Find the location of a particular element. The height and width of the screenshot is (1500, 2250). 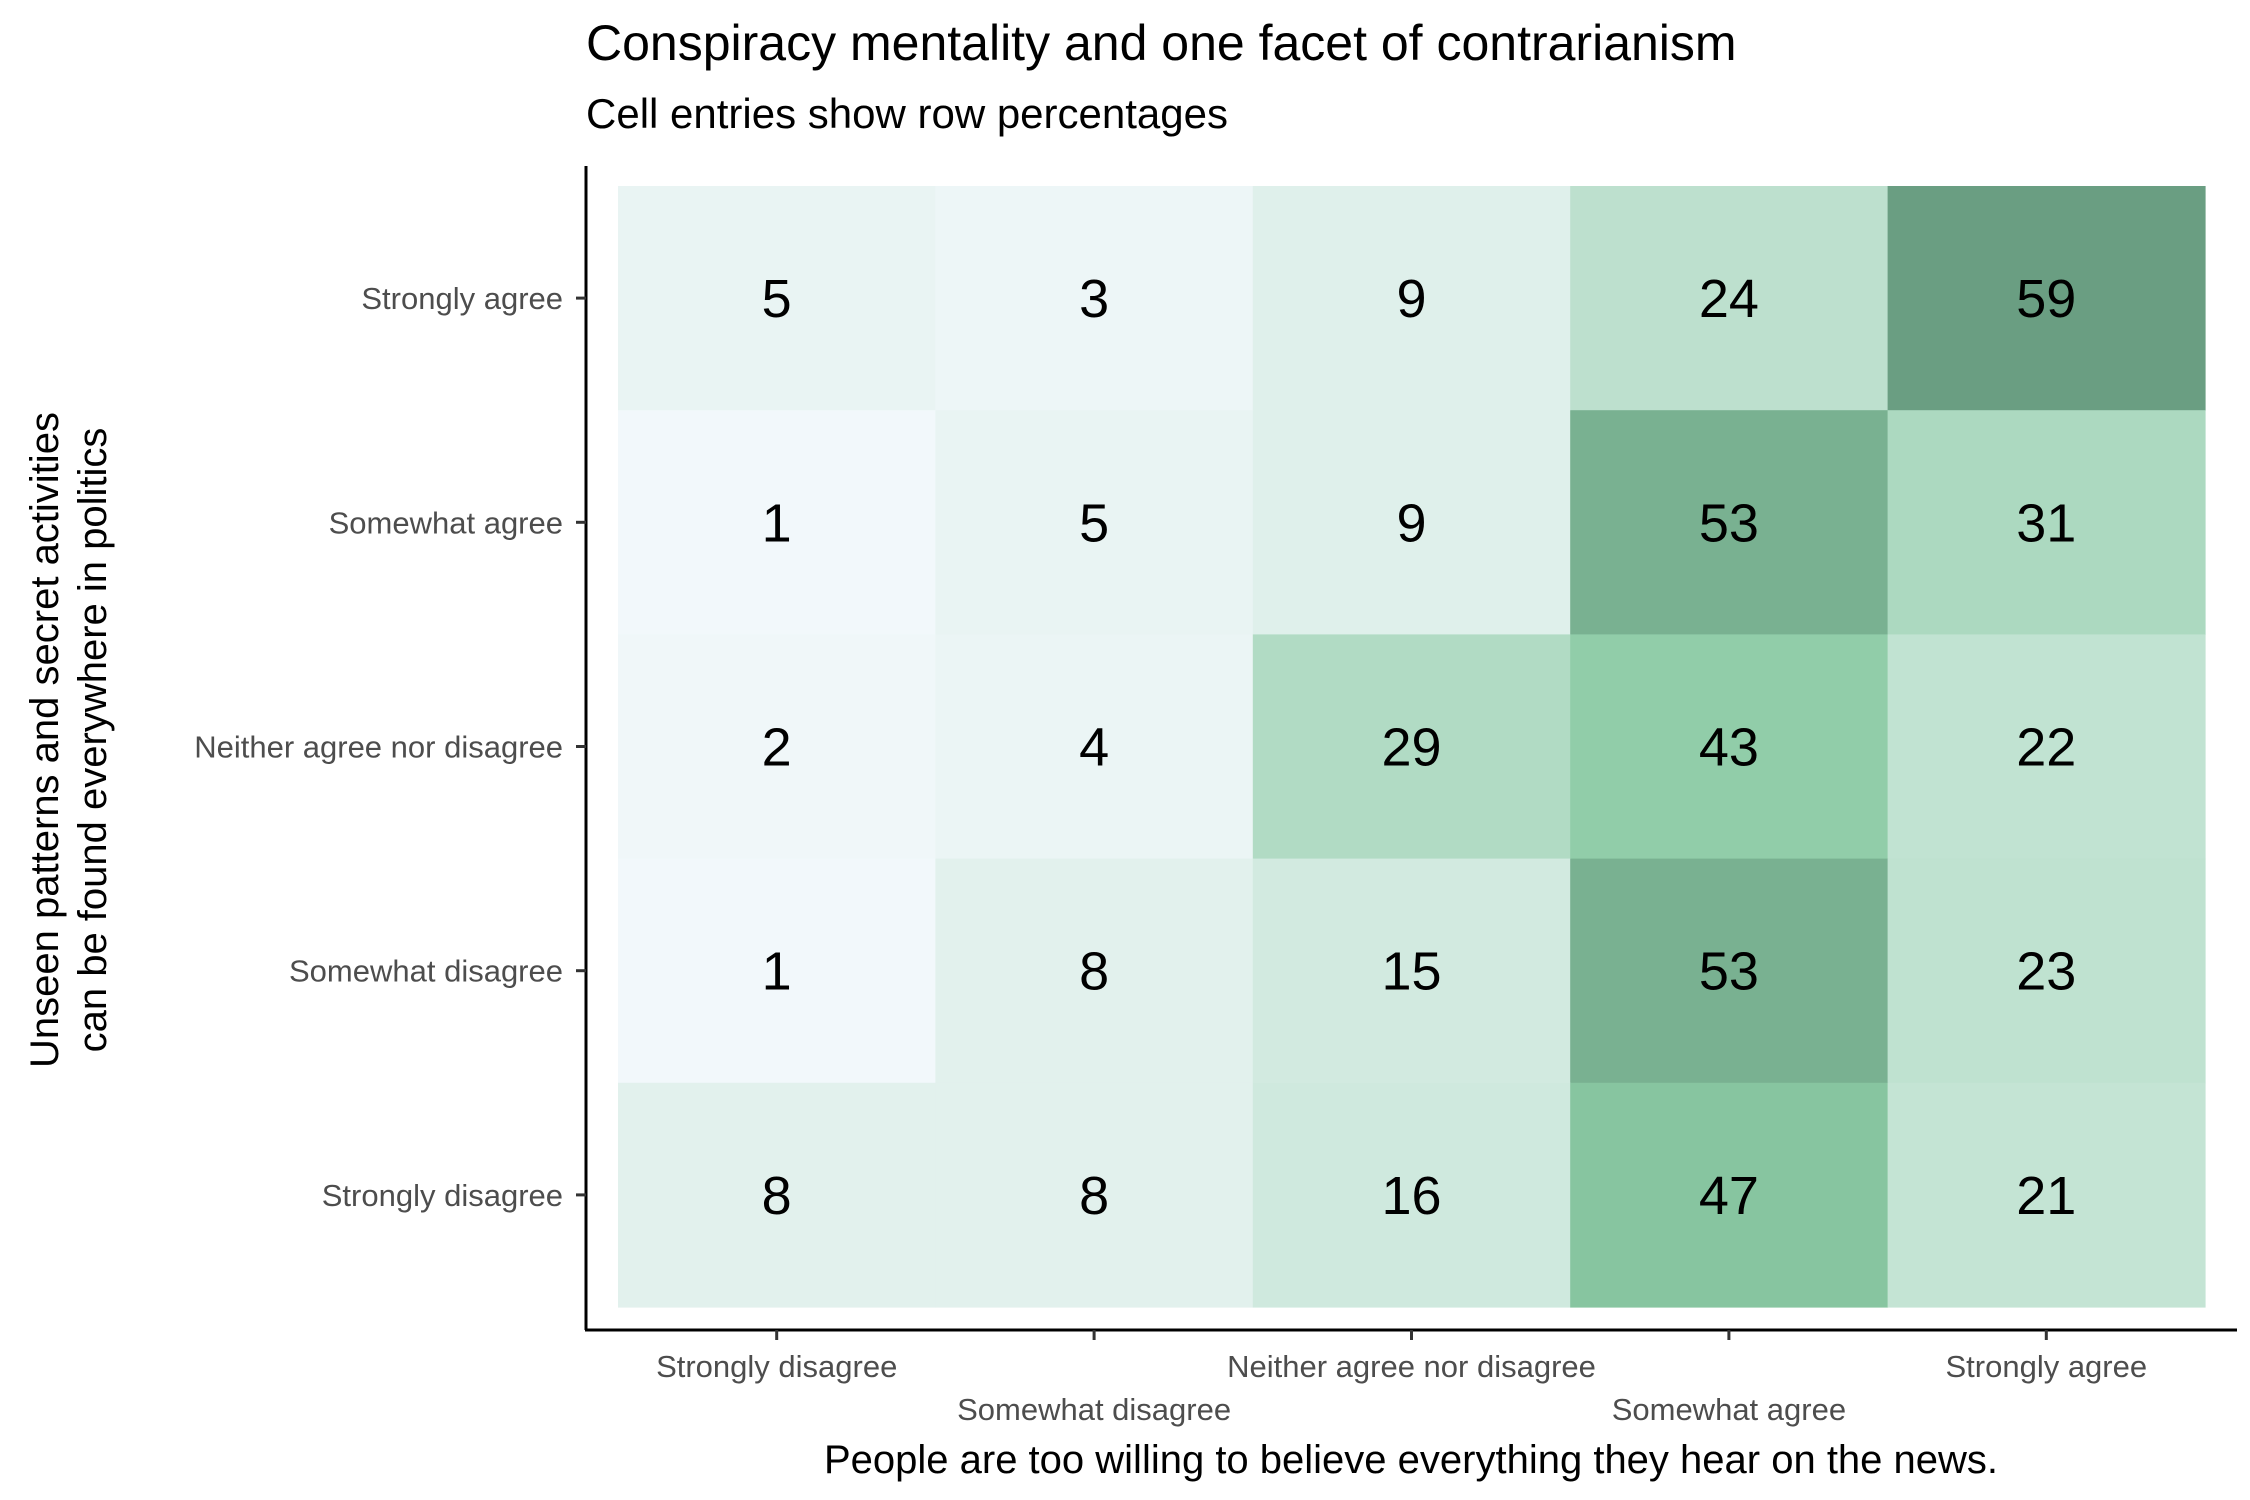

cell-value-label: 2 is located at coordinates (777, 748).